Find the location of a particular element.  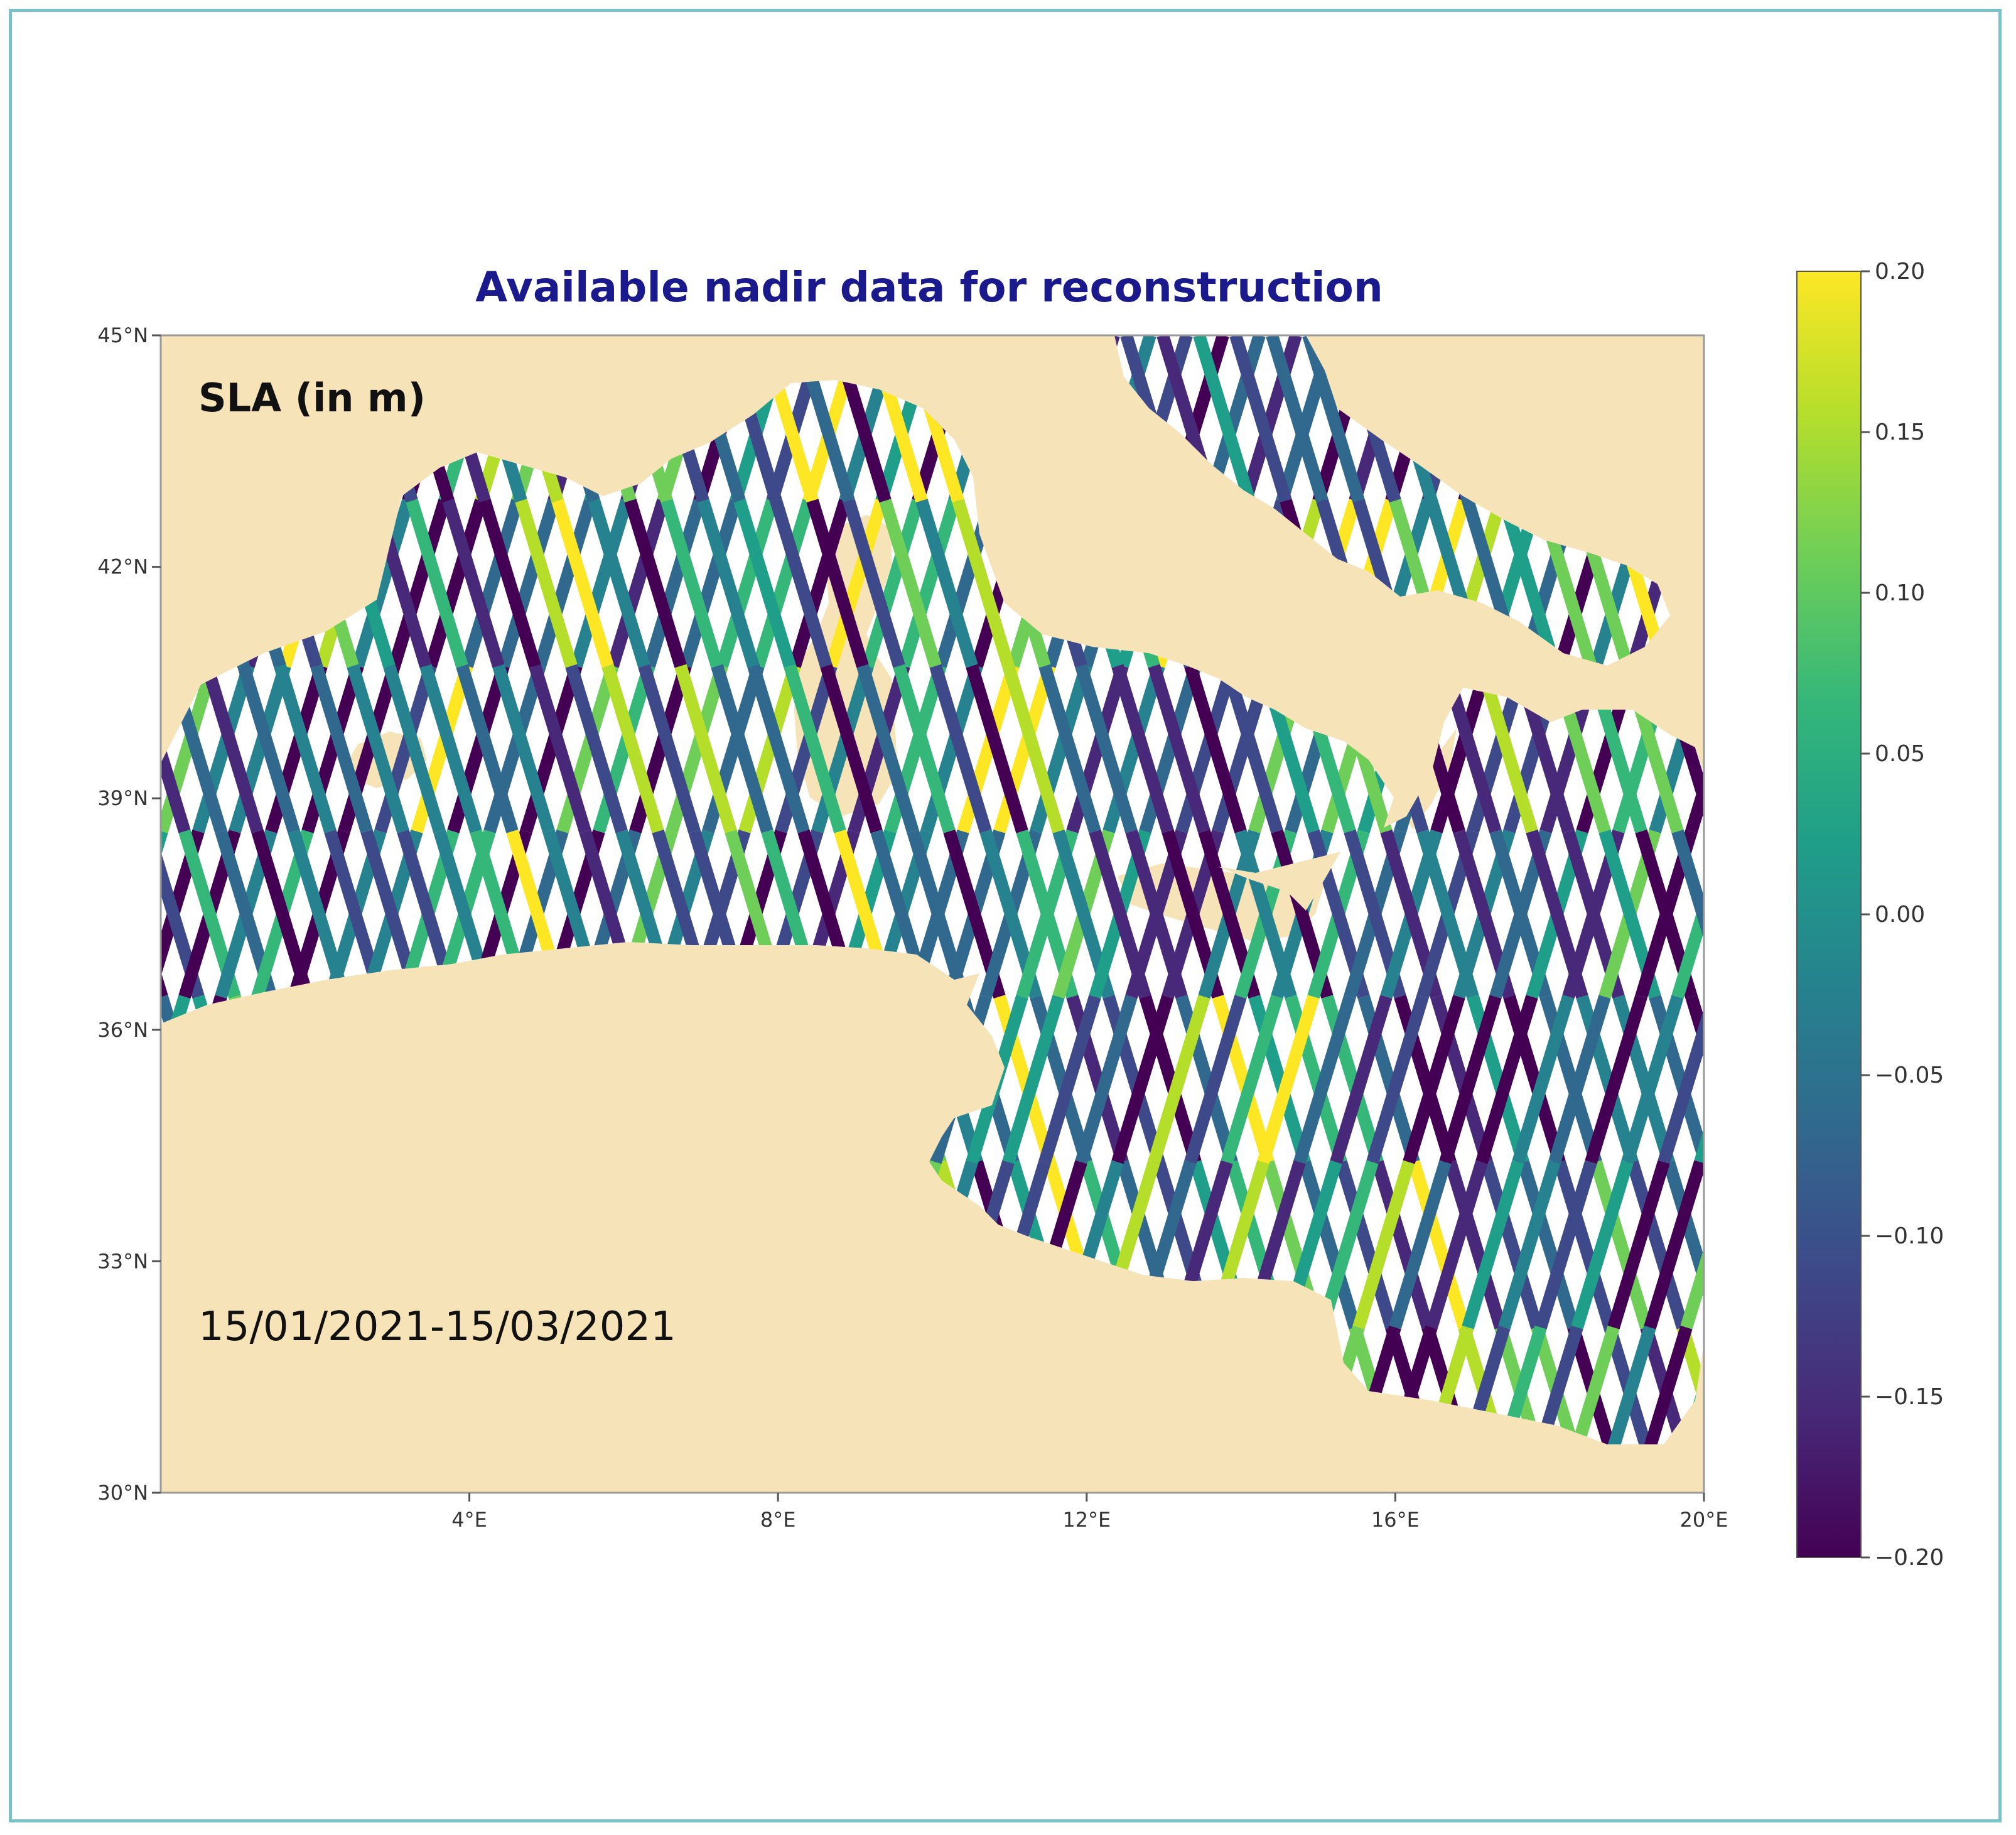

y-tick-label: 42°N is located at coordinates (122, 567).